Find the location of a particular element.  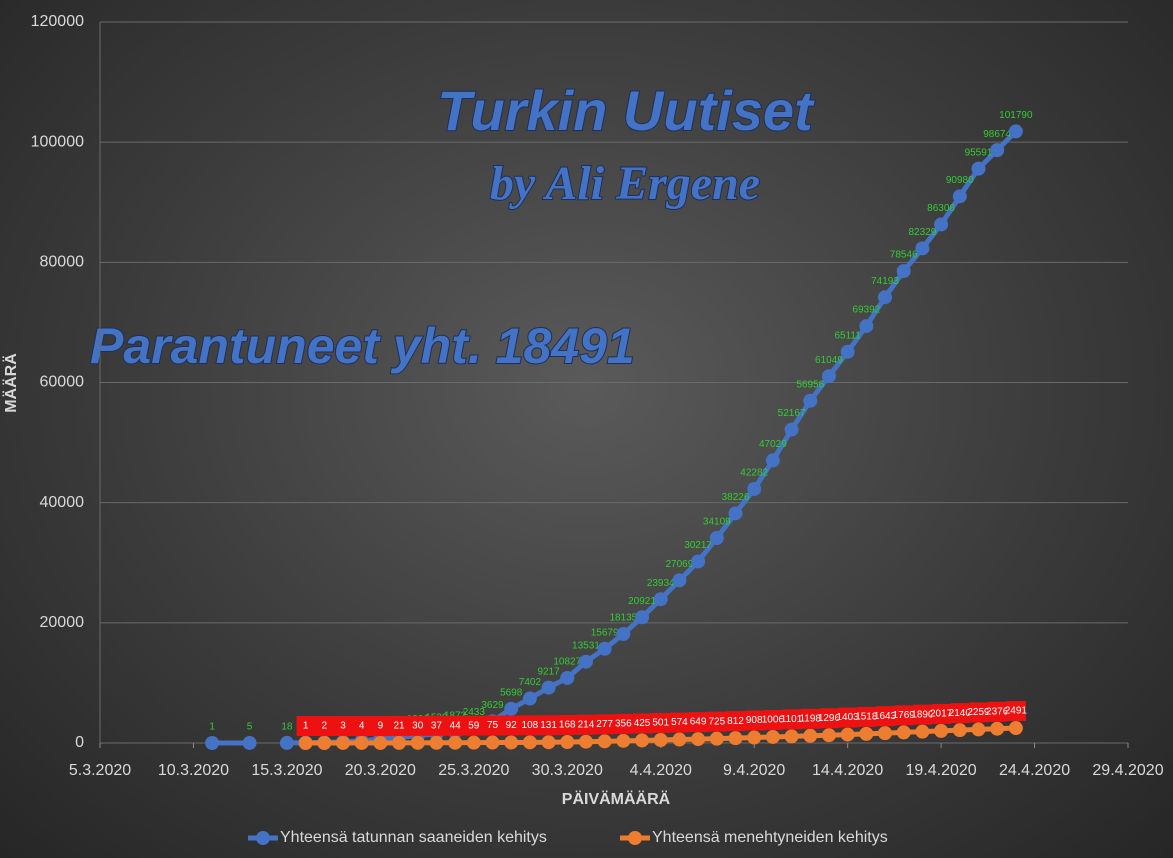

data-label-group: 2140 is located at coordinates (960, 713).